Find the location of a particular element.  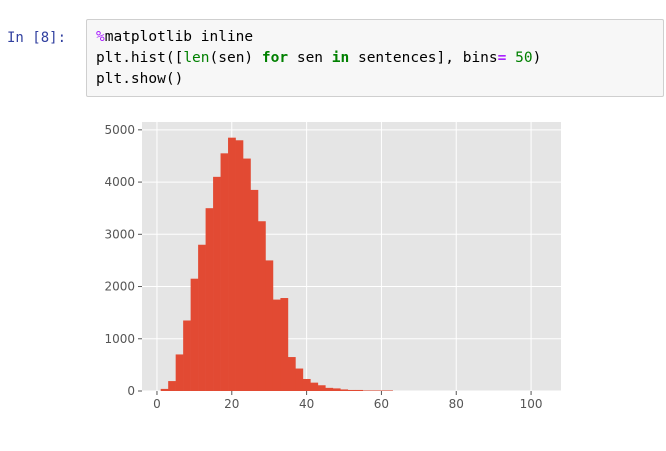

x-tick-label: 20 is located at coordinates (231, 404).